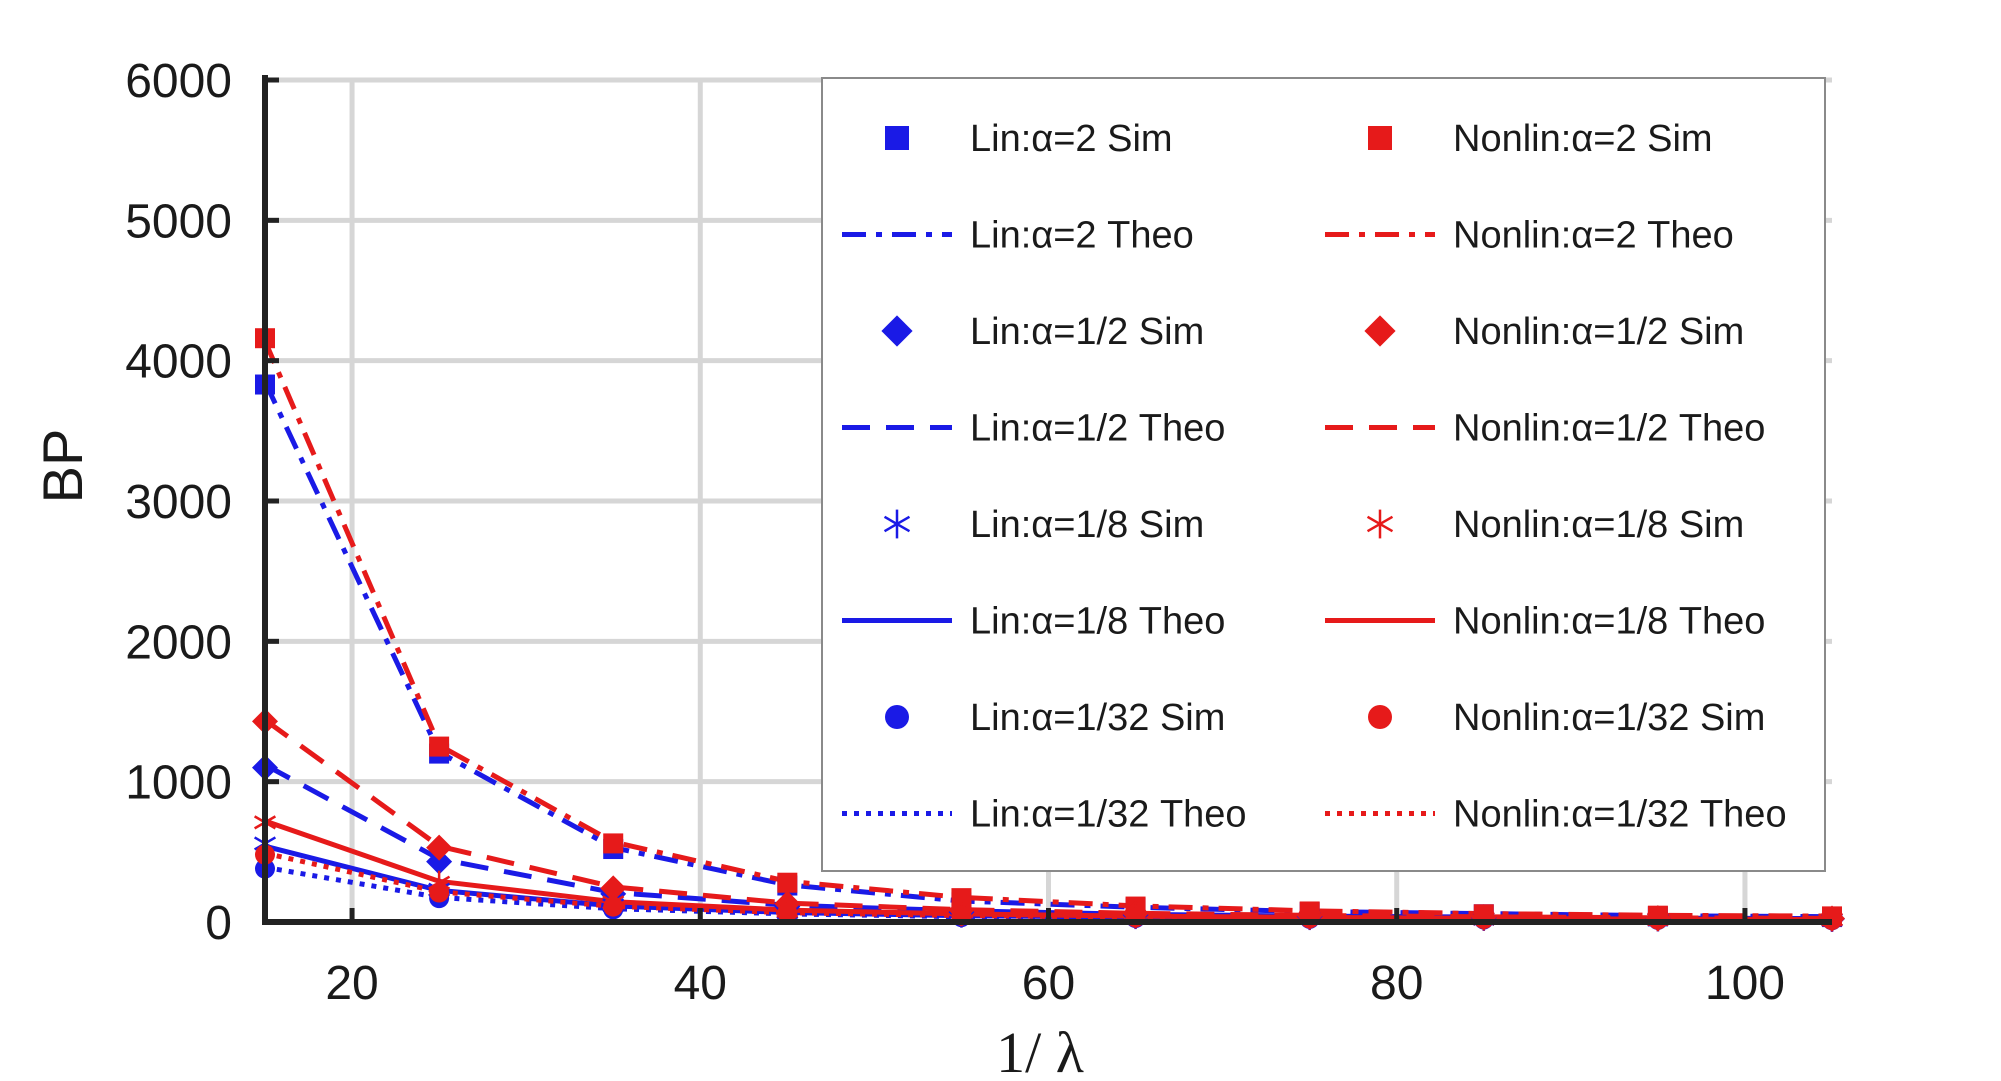 The width and height of the screenshot is (2001, 1081). I want to click on legend-label-nonlin-alpha-2-sim: Nonlin:α=2 Sim, so click(1583, 139).